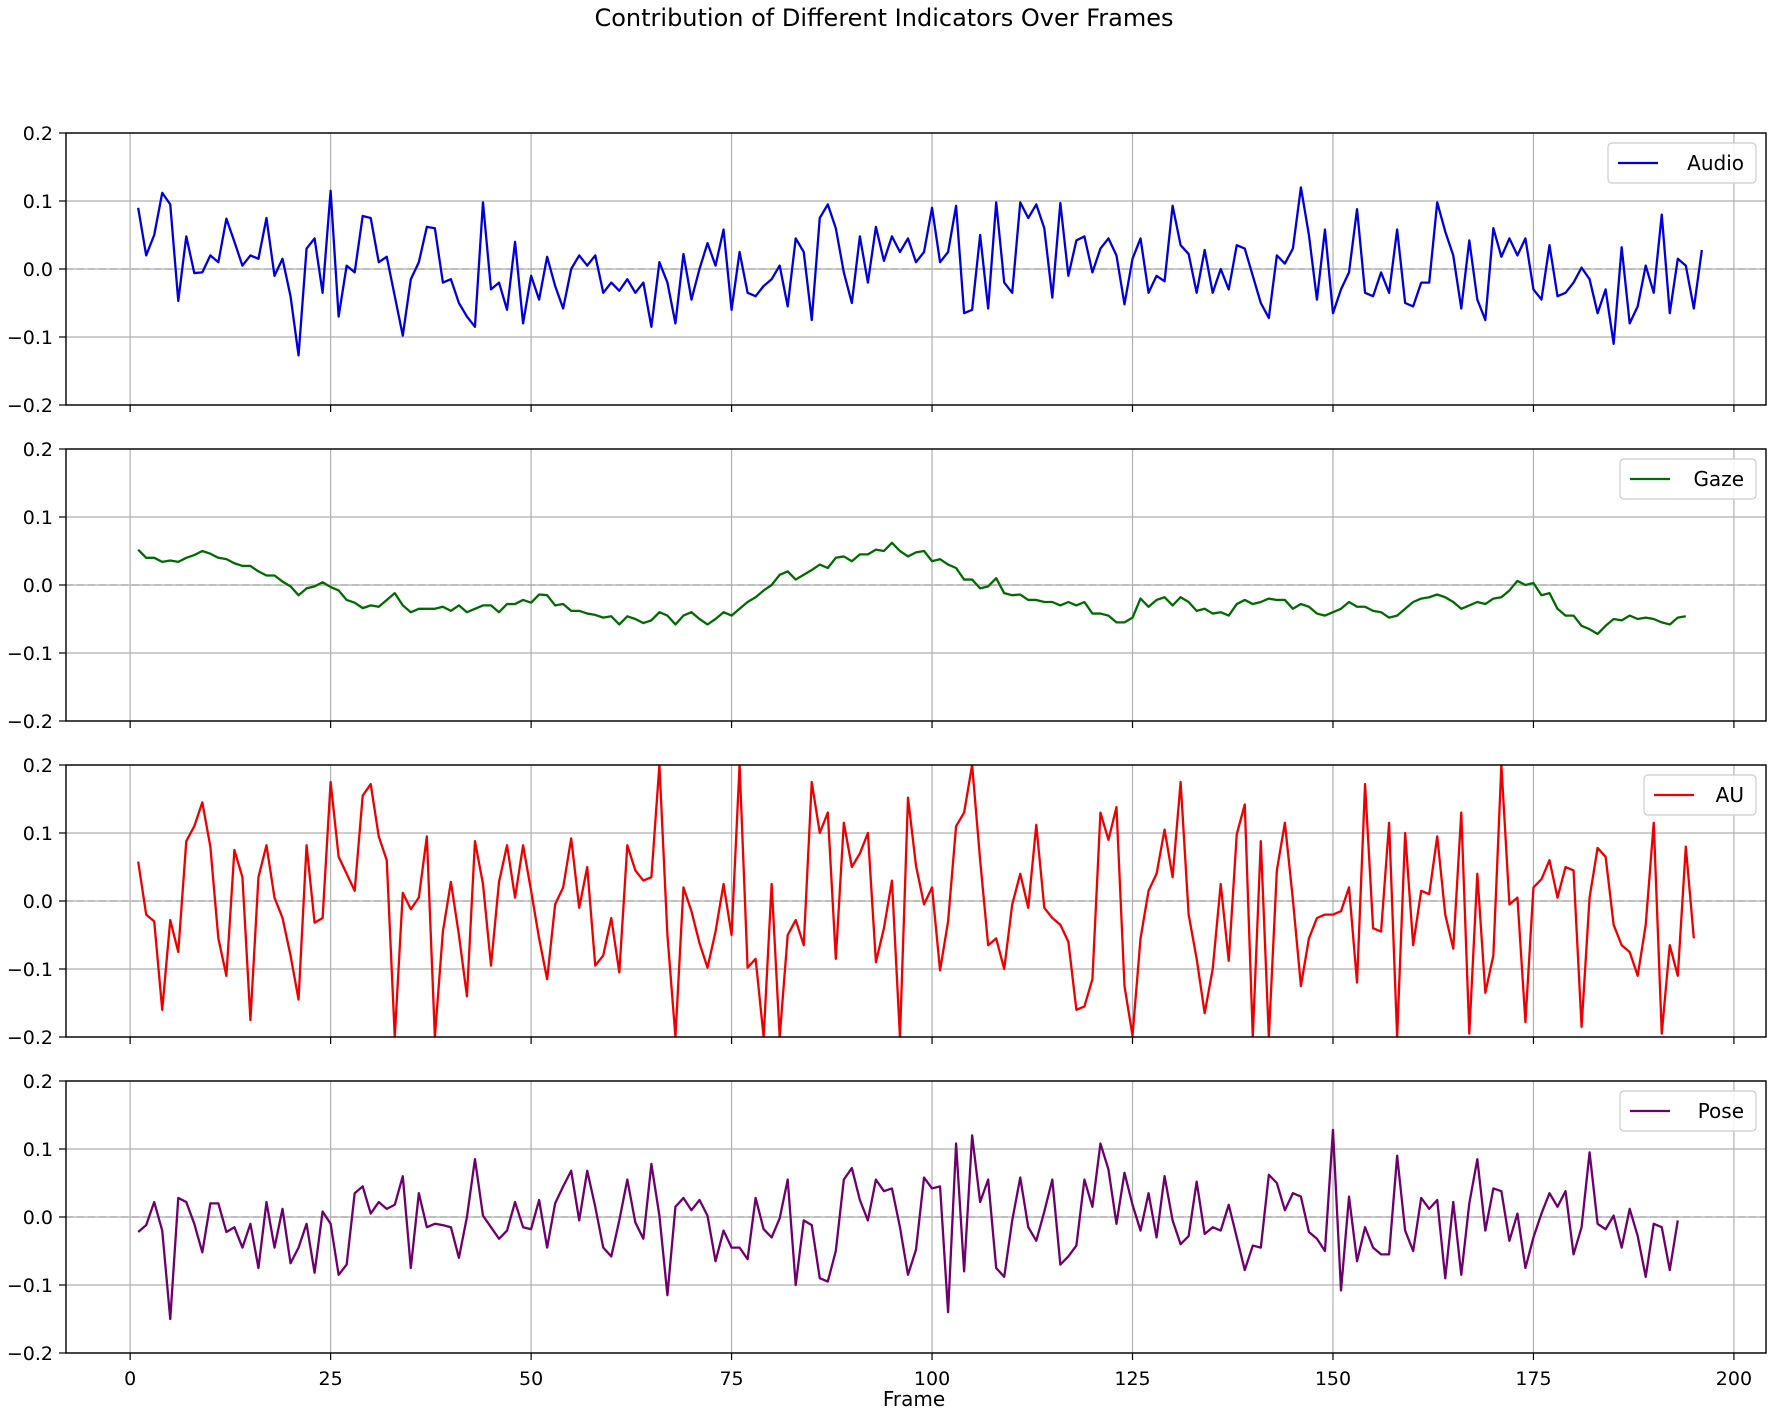 Image resolution: width=1772 pixels, height=1410 pixels. I want to click on legend-audio: Audio, so click(1682, 163).